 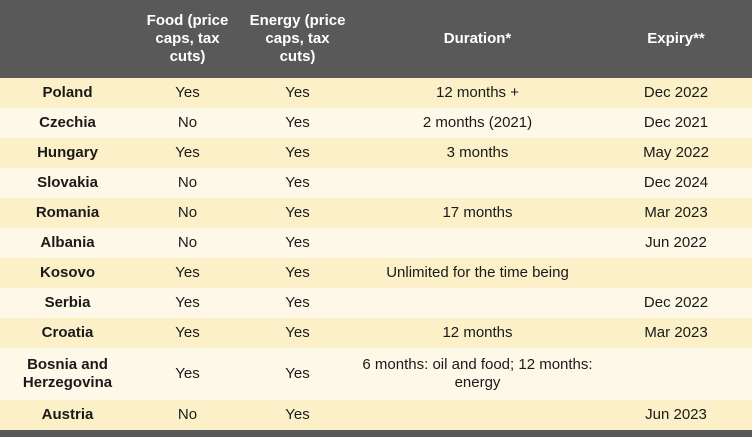 What do you see at coordinates (67, 183) in the screenshot?
I see `country-cell: Slovakia` at bounding box center [67, 183].